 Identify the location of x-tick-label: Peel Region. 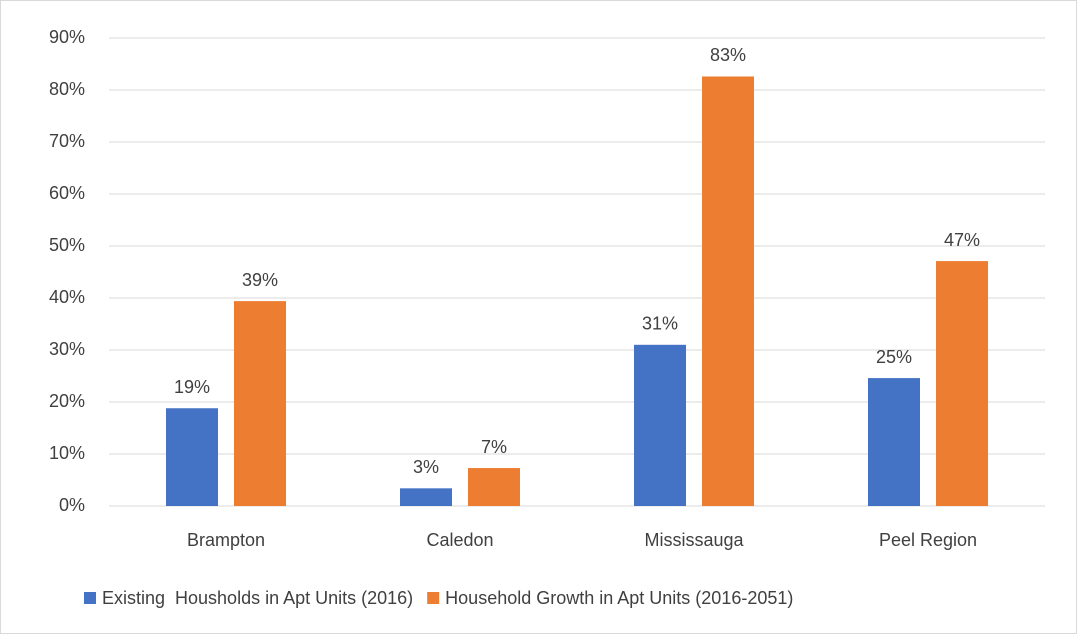
(928, 540).